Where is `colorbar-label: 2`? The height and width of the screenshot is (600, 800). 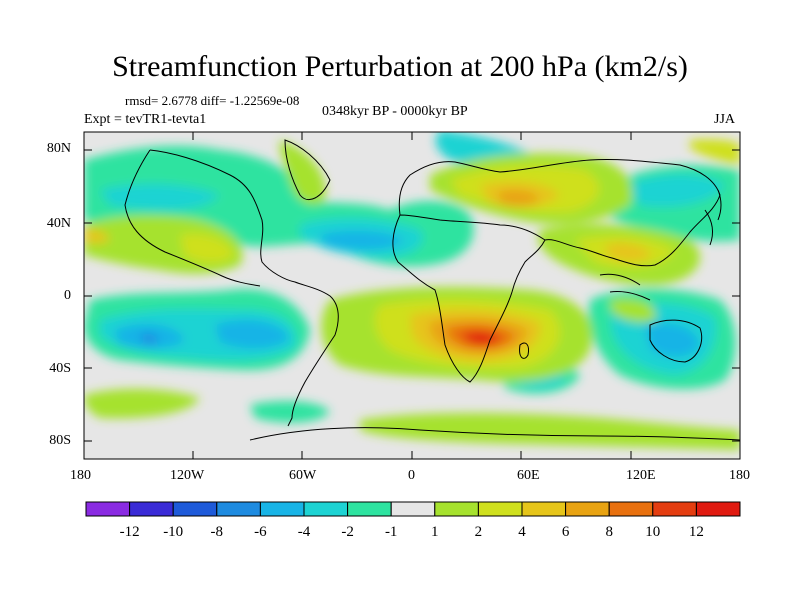 colorbar-label: 2 is located at coordinates (479, 532).